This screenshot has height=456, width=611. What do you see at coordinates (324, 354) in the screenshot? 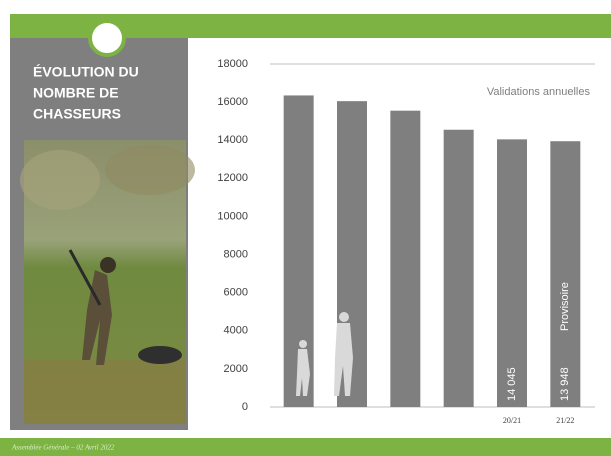
I see `silhouettes` at bounding box center [324, 354].